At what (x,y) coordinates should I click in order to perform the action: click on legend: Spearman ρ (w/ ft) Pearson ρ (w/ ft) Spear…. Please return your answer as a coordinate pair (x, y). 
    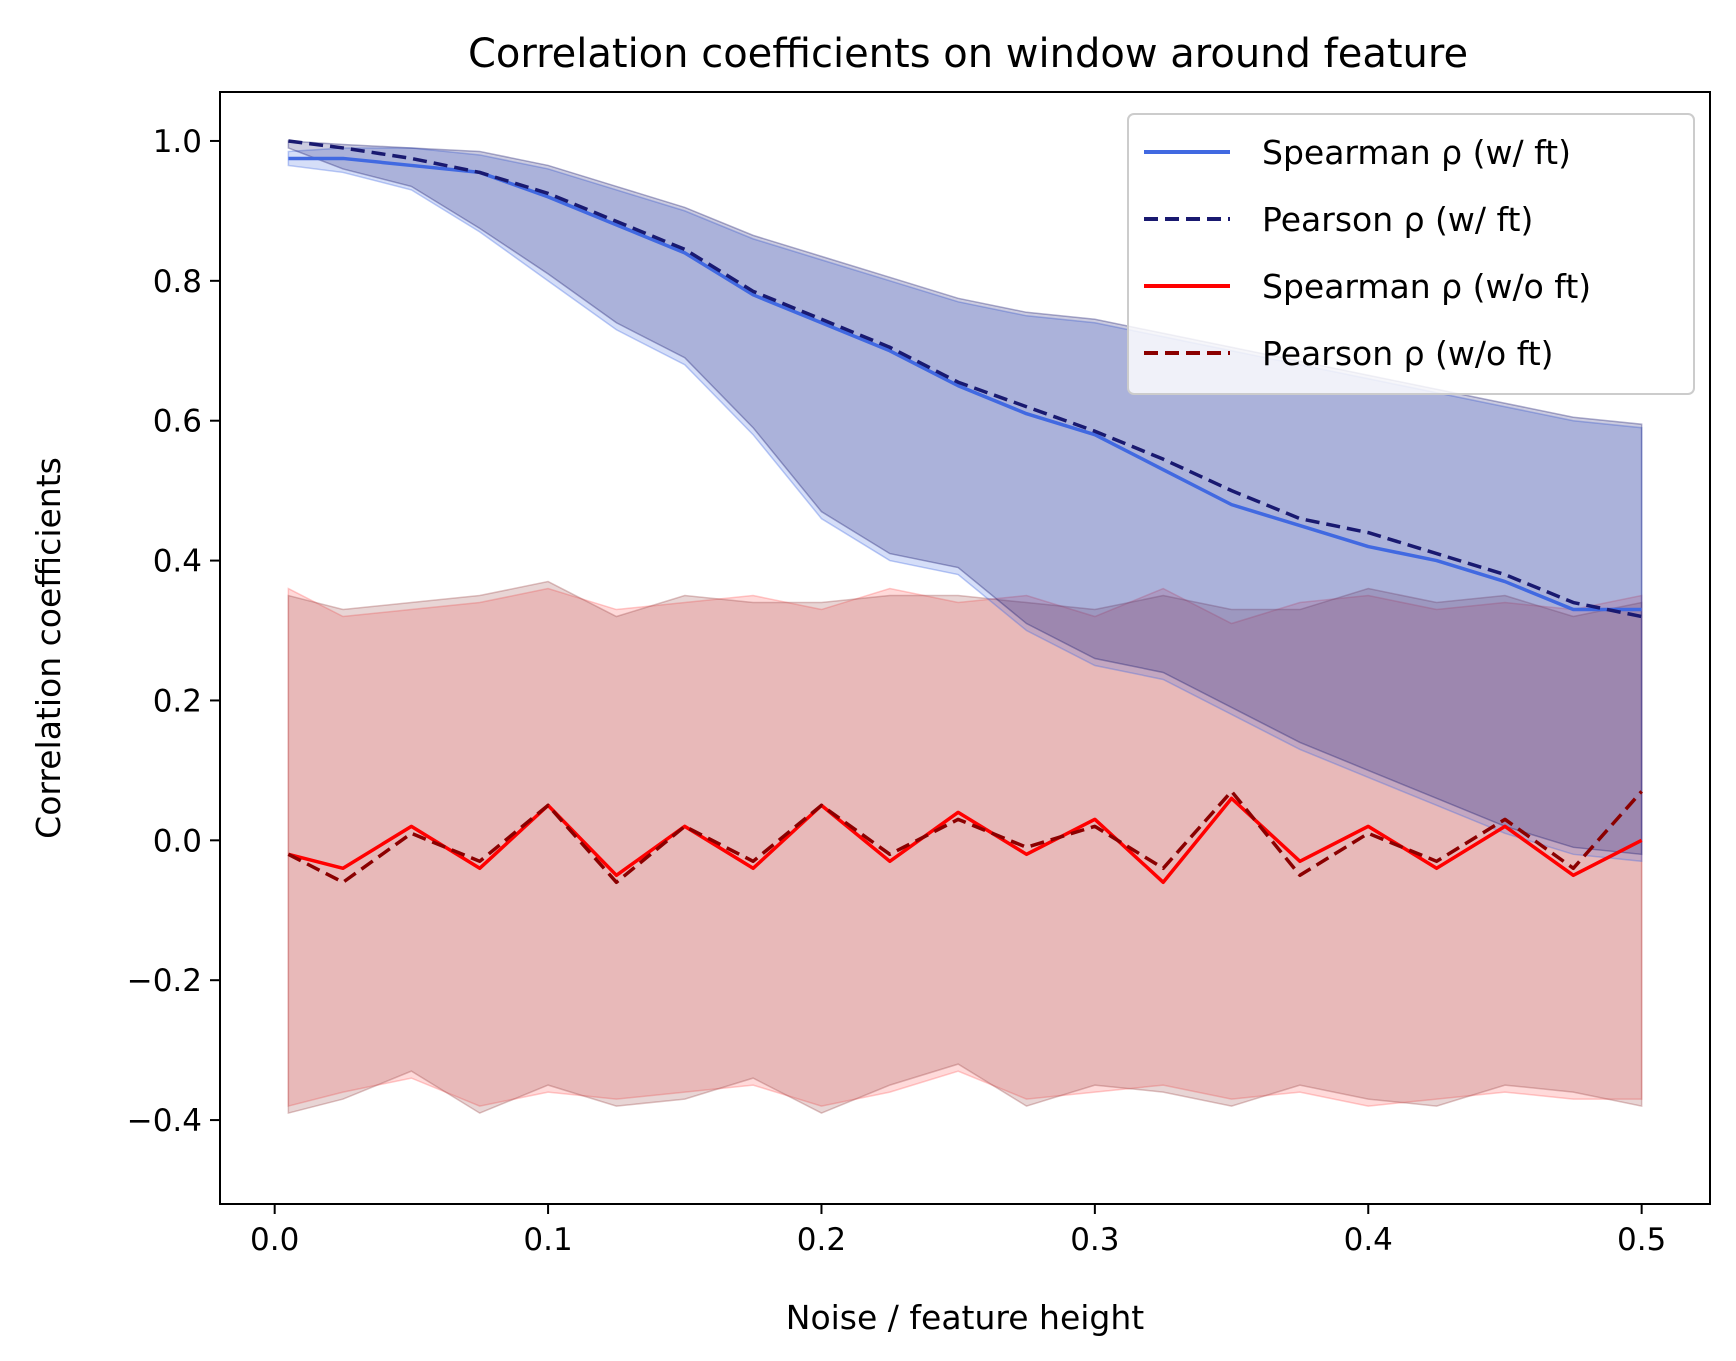
    Looking at the image, I should click on (1411, 254).